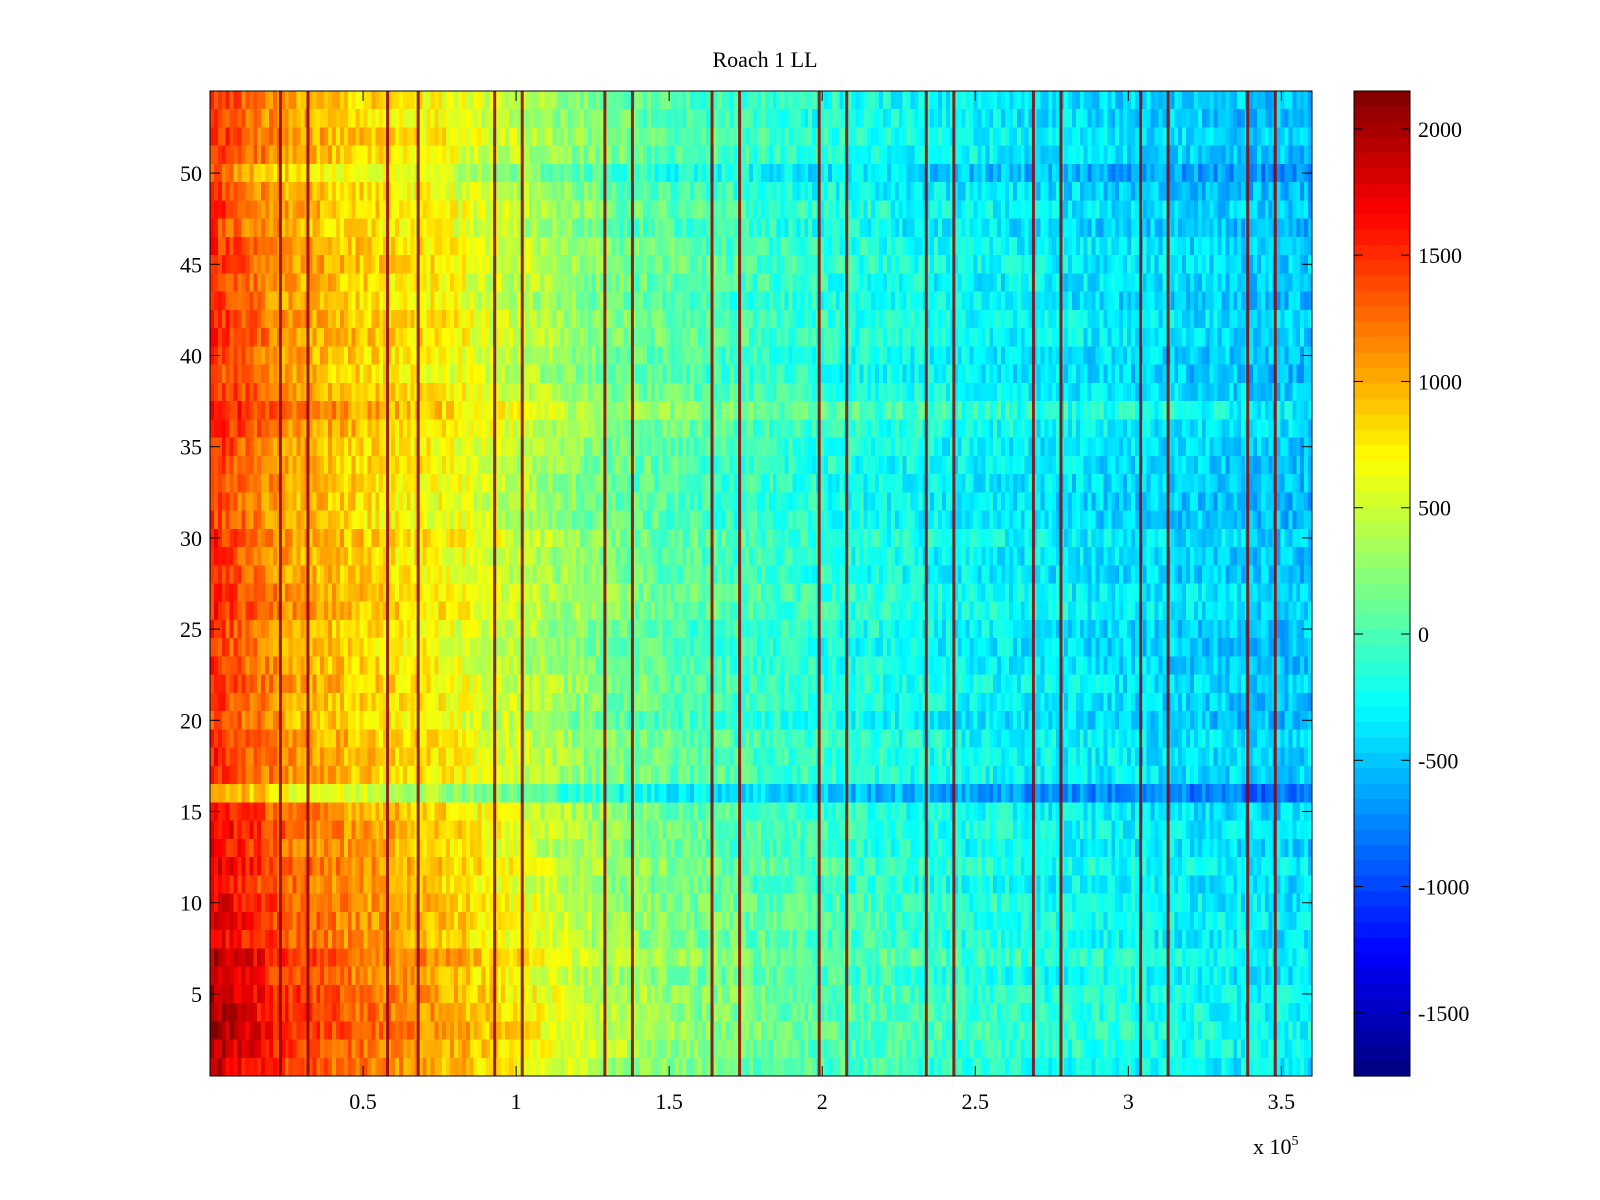 This screenshot has width=1600, height=1200. What do you see at coordinates (191, 264) in the screenshot?
I see `y-tick-label: 45` at bounding box center [191, 264].